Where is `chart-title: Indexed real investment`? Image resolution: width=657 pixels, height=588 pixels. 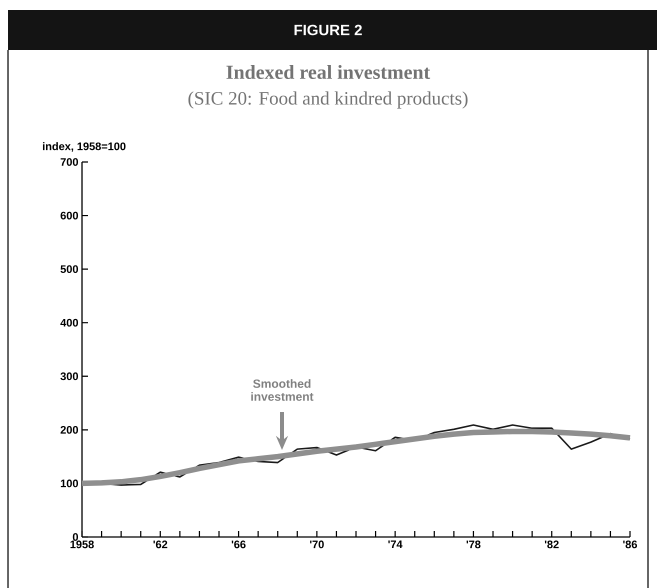
chart-title: Indexed real investment is located at coordinates (328, 71).